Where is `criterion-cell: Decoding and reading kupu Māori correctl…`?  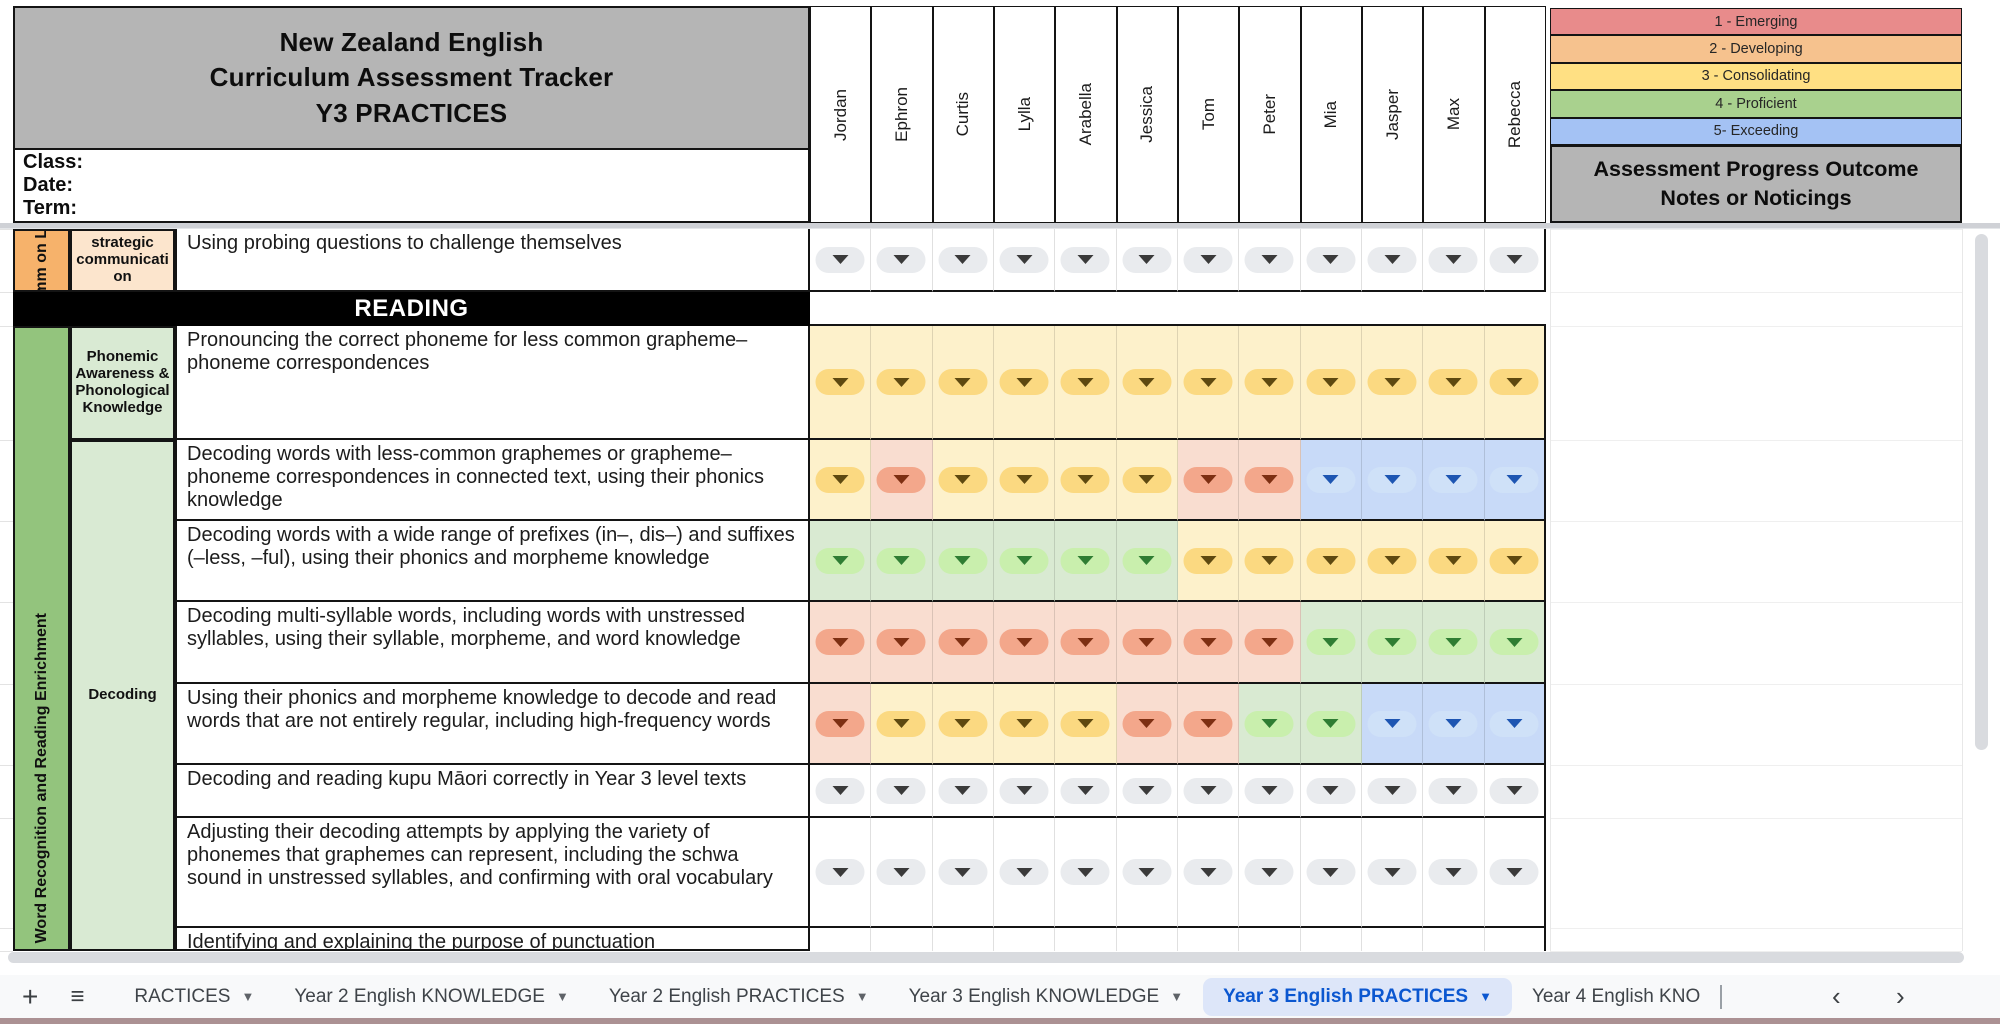
criterion-cell: Decoding and reading kupu Māori correctl… is located at coordinates (492, 791).